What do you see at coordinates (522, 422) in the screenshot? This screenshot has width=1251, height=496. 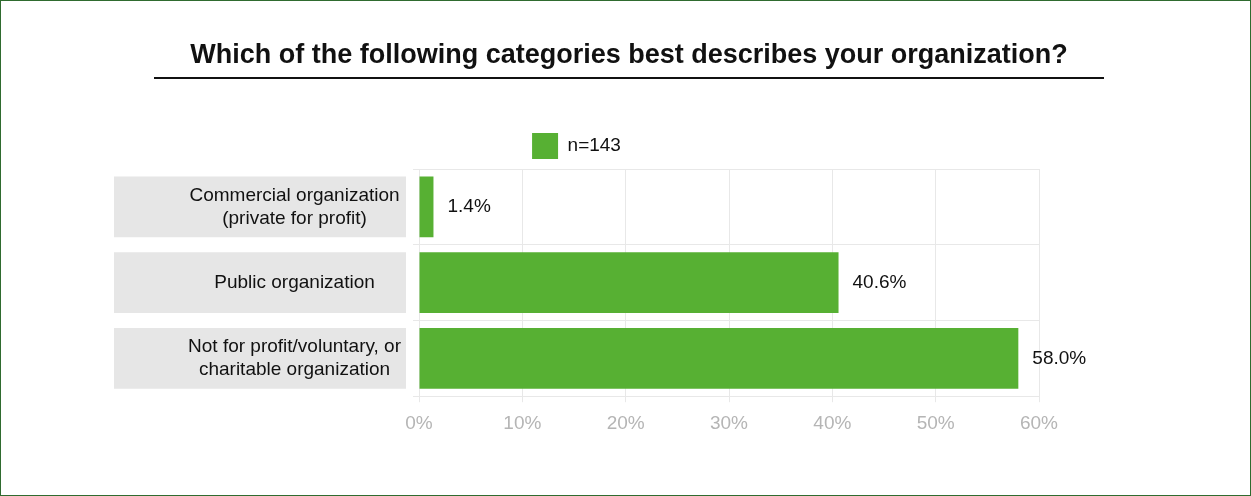 I see `x-tick-label: 10%` at bounding box center [522, 422].